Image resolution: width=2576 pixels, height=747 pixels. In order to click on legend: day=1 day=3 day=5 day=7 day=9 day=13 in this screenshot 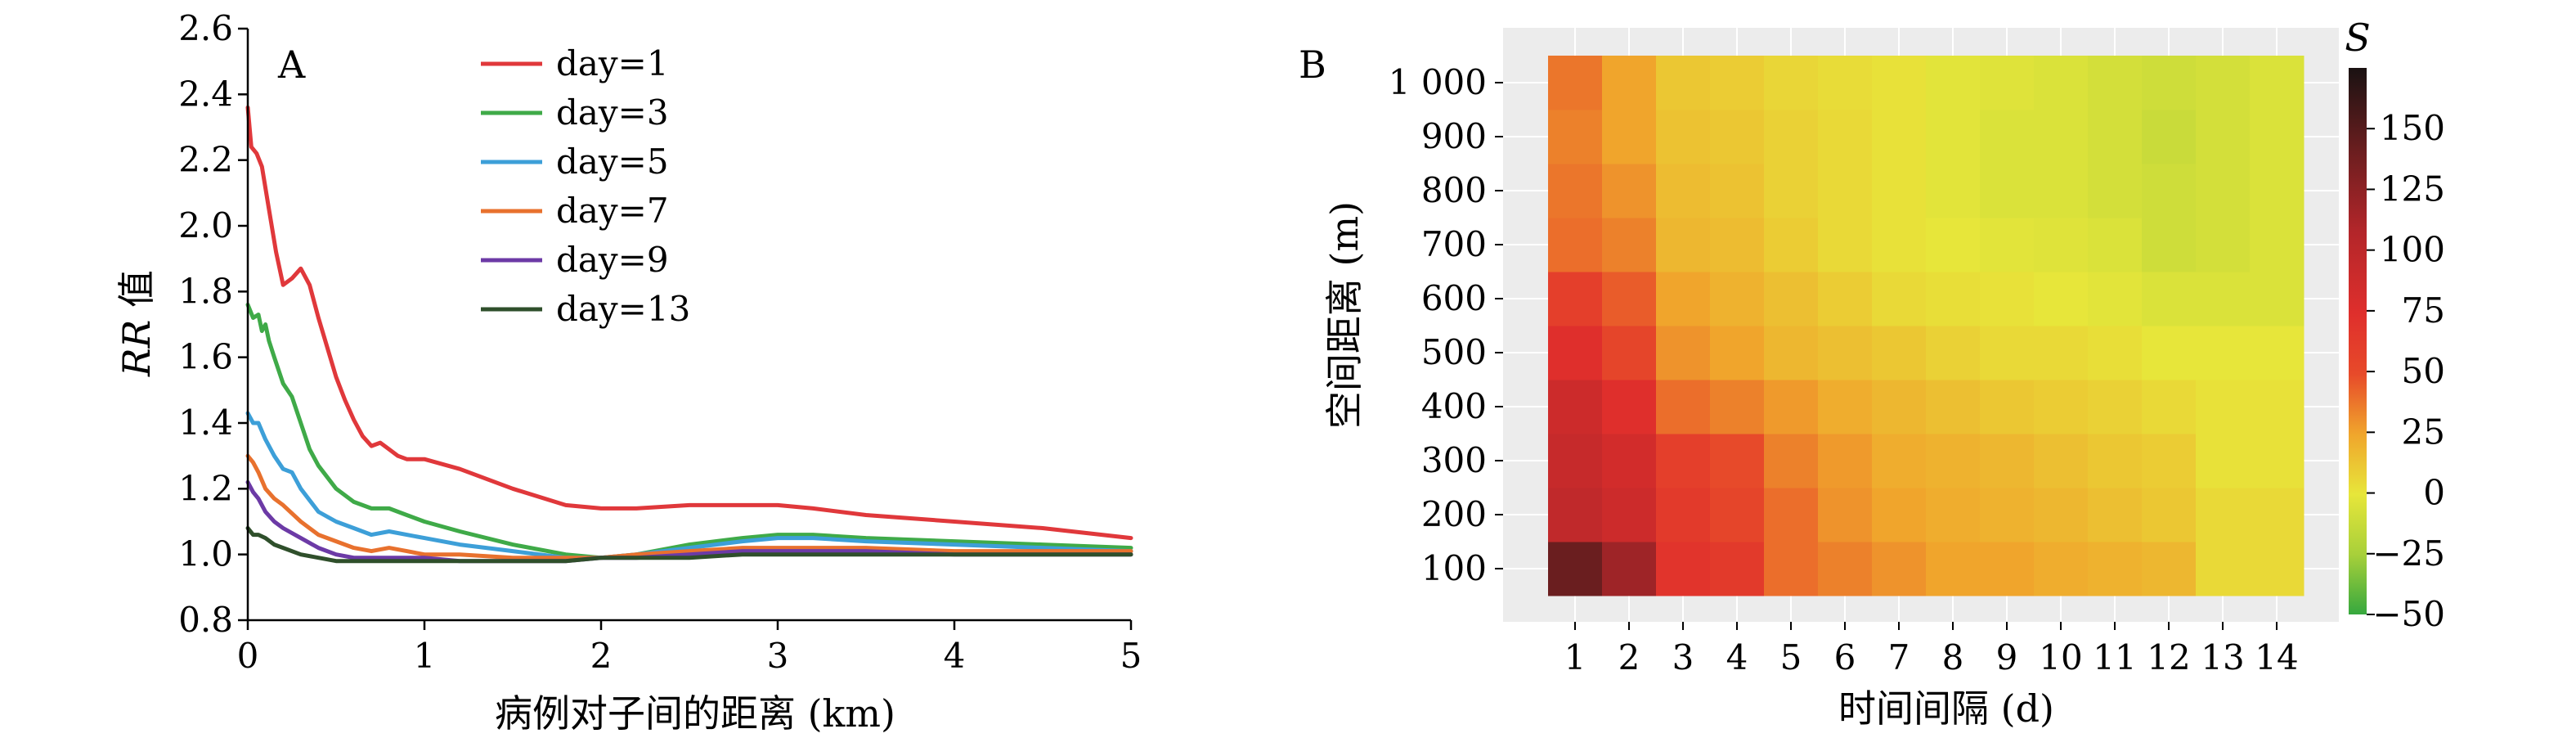, I will do `click(585, 186)`.